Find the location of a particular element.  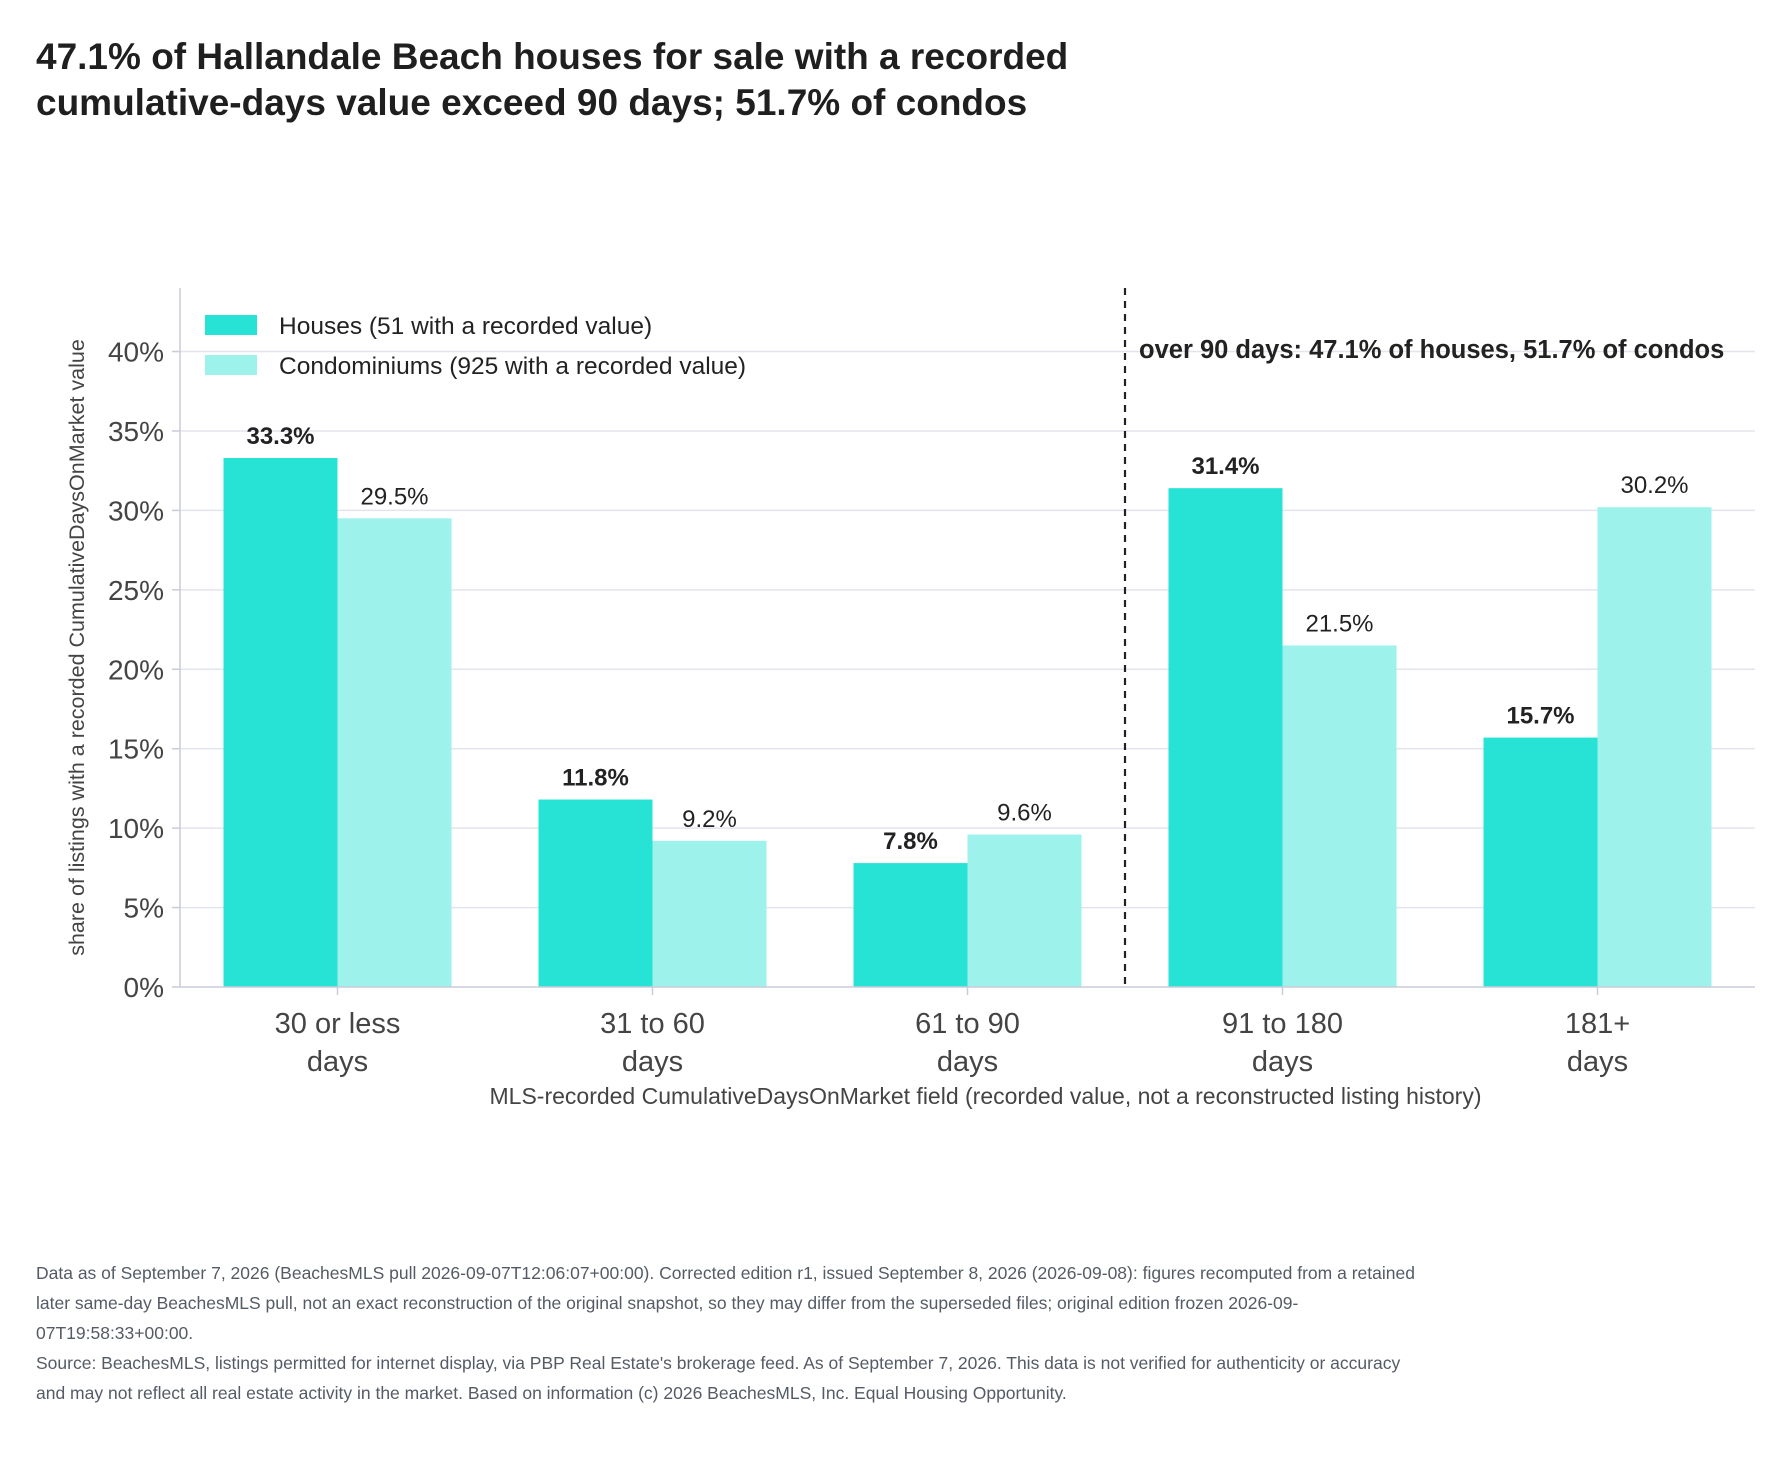

x-tick-label: 30 or less is located at coordinates (338, 1024).